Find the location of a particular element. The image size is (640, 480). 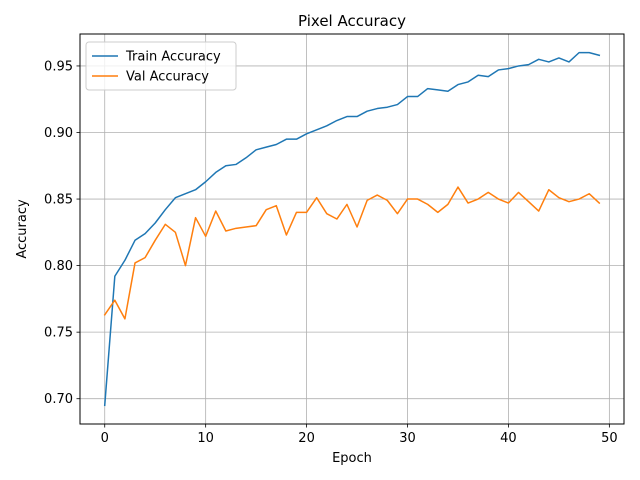

legend-label-train: Train Accuracy is located at coordinates (173, 57).